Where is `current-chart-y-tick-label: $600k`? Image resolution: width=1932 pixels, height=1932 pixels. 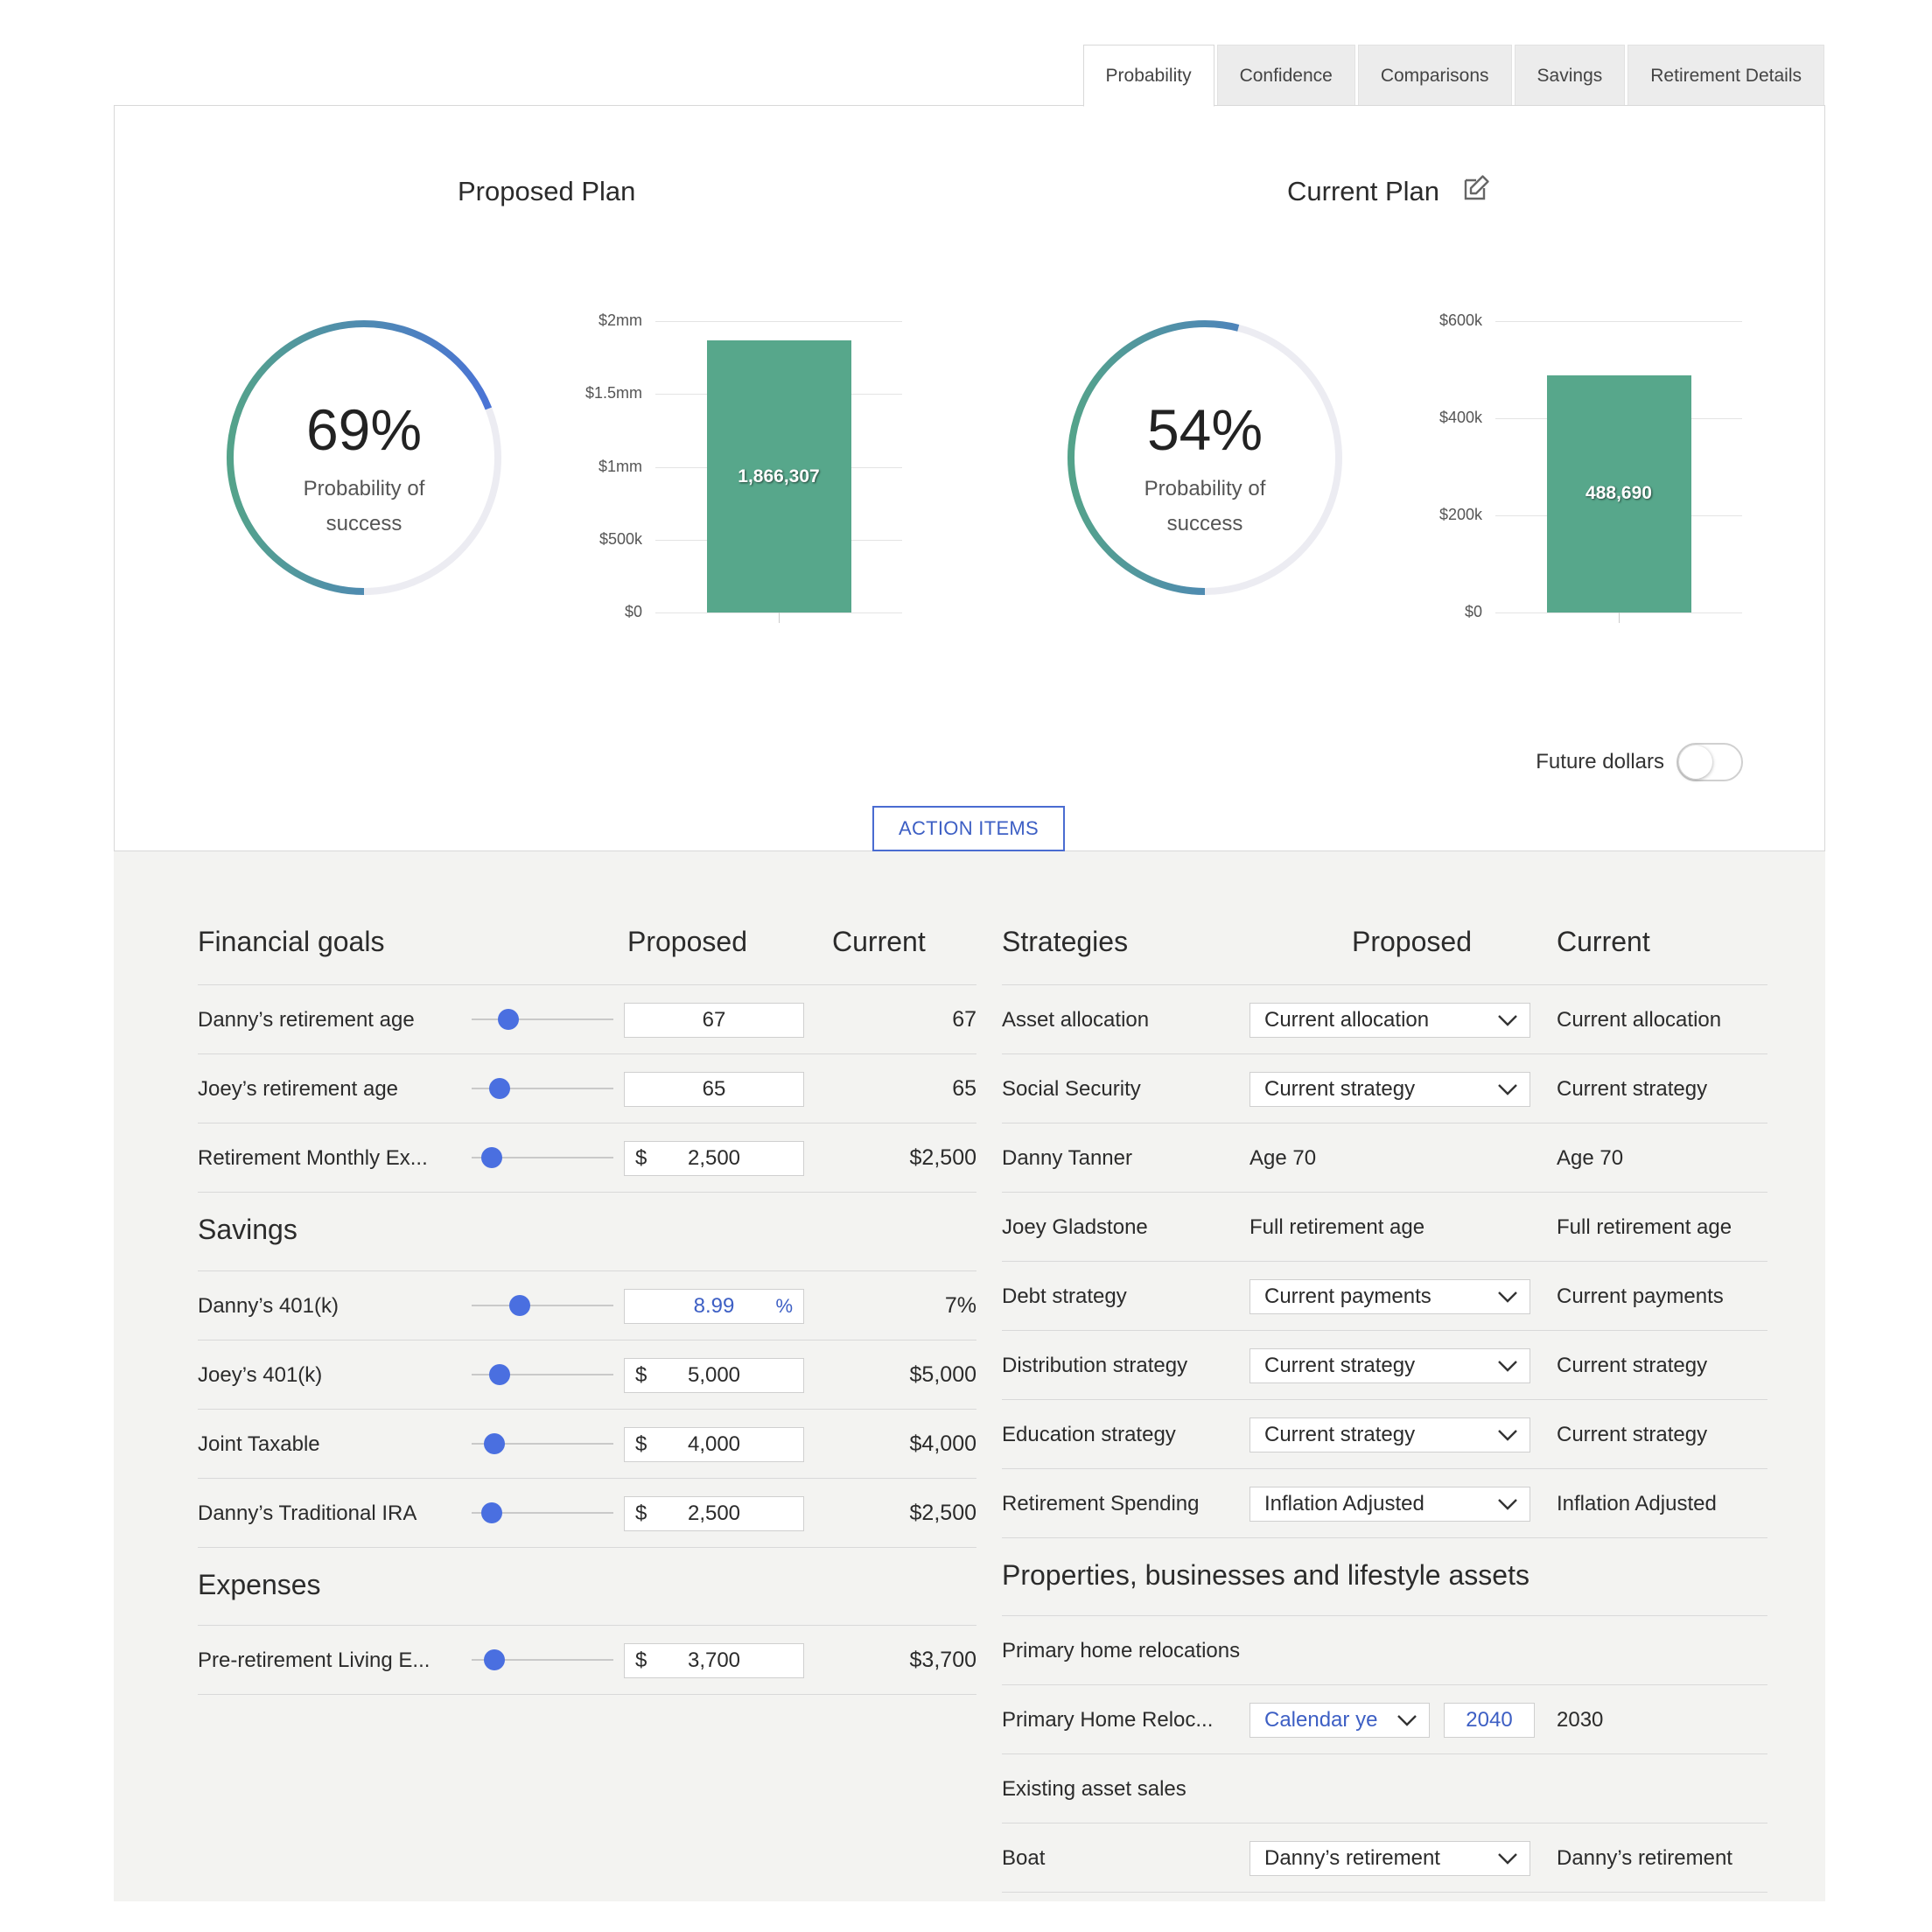 current-chart-y-tick-label: $600k is located at coordinates (1460, 320).